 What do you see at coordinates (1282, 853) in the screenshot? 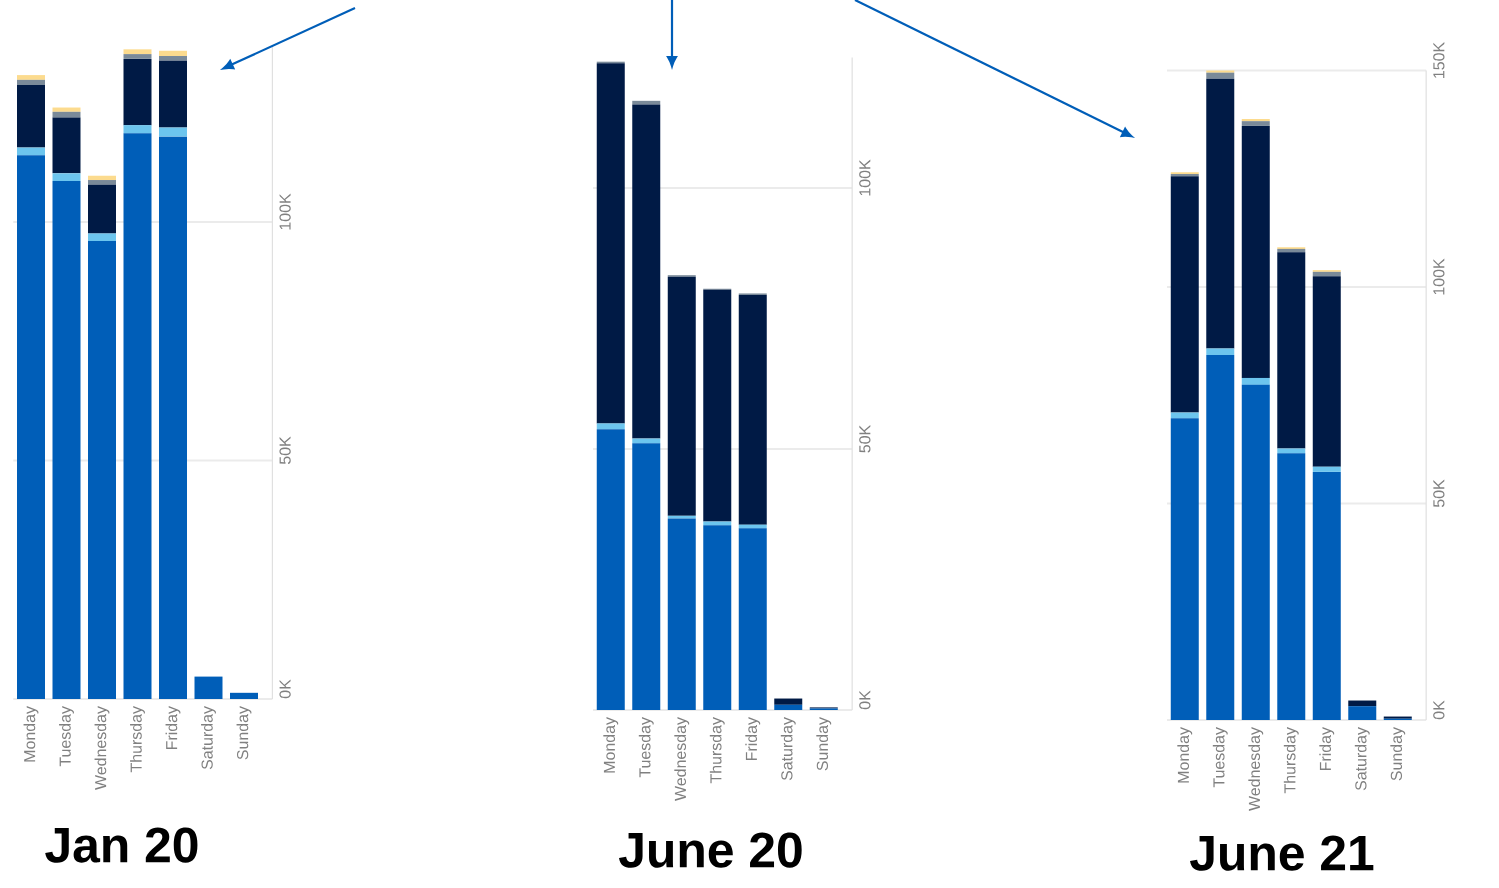
I see `text: June 21` at bounding box center [1282, 853].